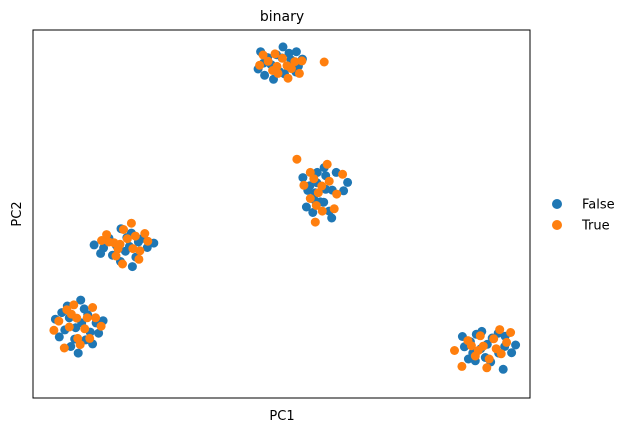 The width and height of the screenshot is (632, 434). I want to click on legend-marker-true, so click(557, 225).